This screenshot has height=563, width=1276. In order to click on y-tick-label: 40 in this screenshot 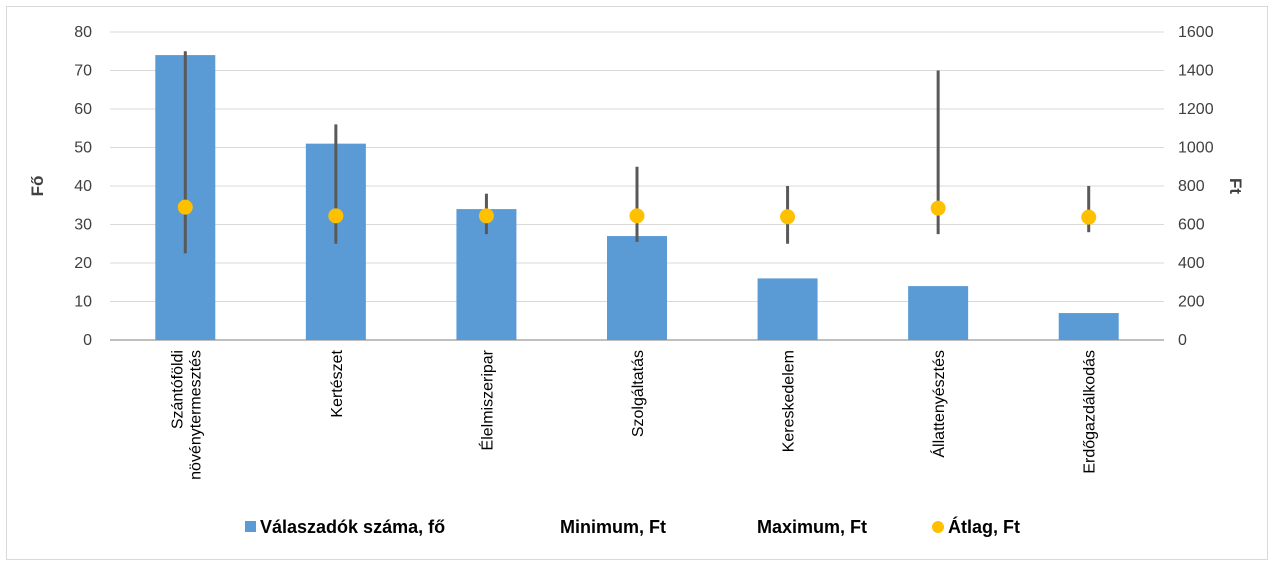, I will do `click(83, 186)`.